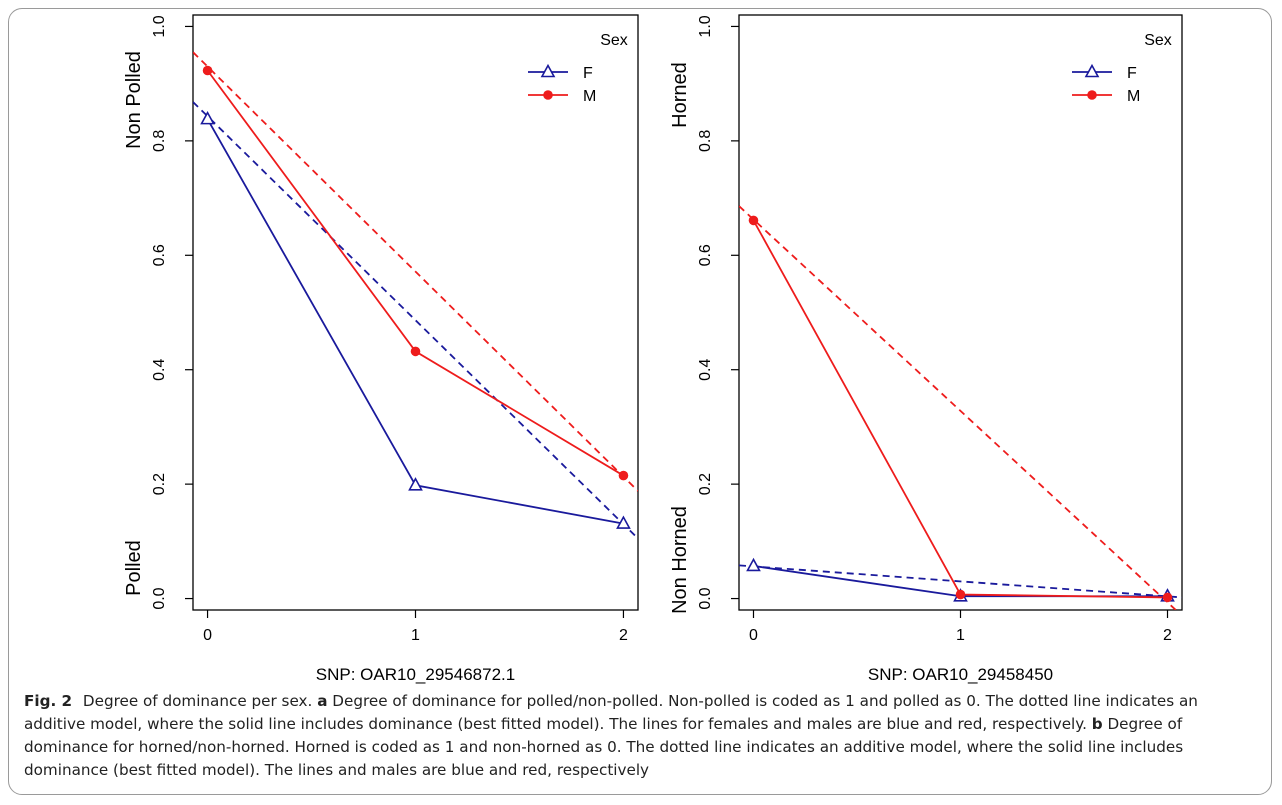 The image size is (1282, 805). Describe the element at coordinates (1097, 724) in the screenshot. I see `caption-part-b-label: b` at that location.